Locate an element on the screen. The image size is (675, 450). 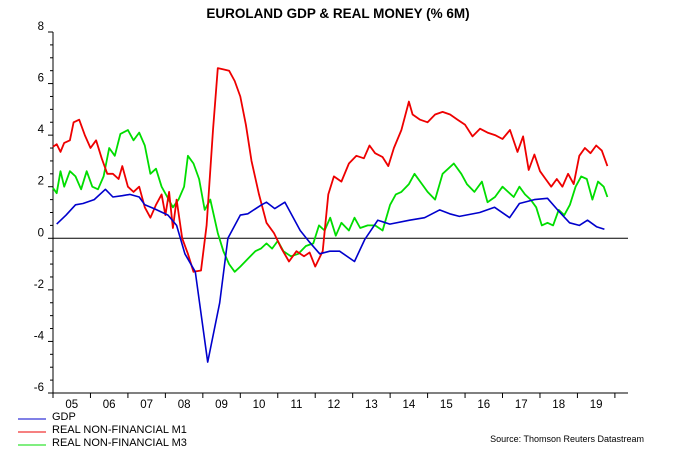
x-tick-label: 05 is located at coordinates (71, 405).